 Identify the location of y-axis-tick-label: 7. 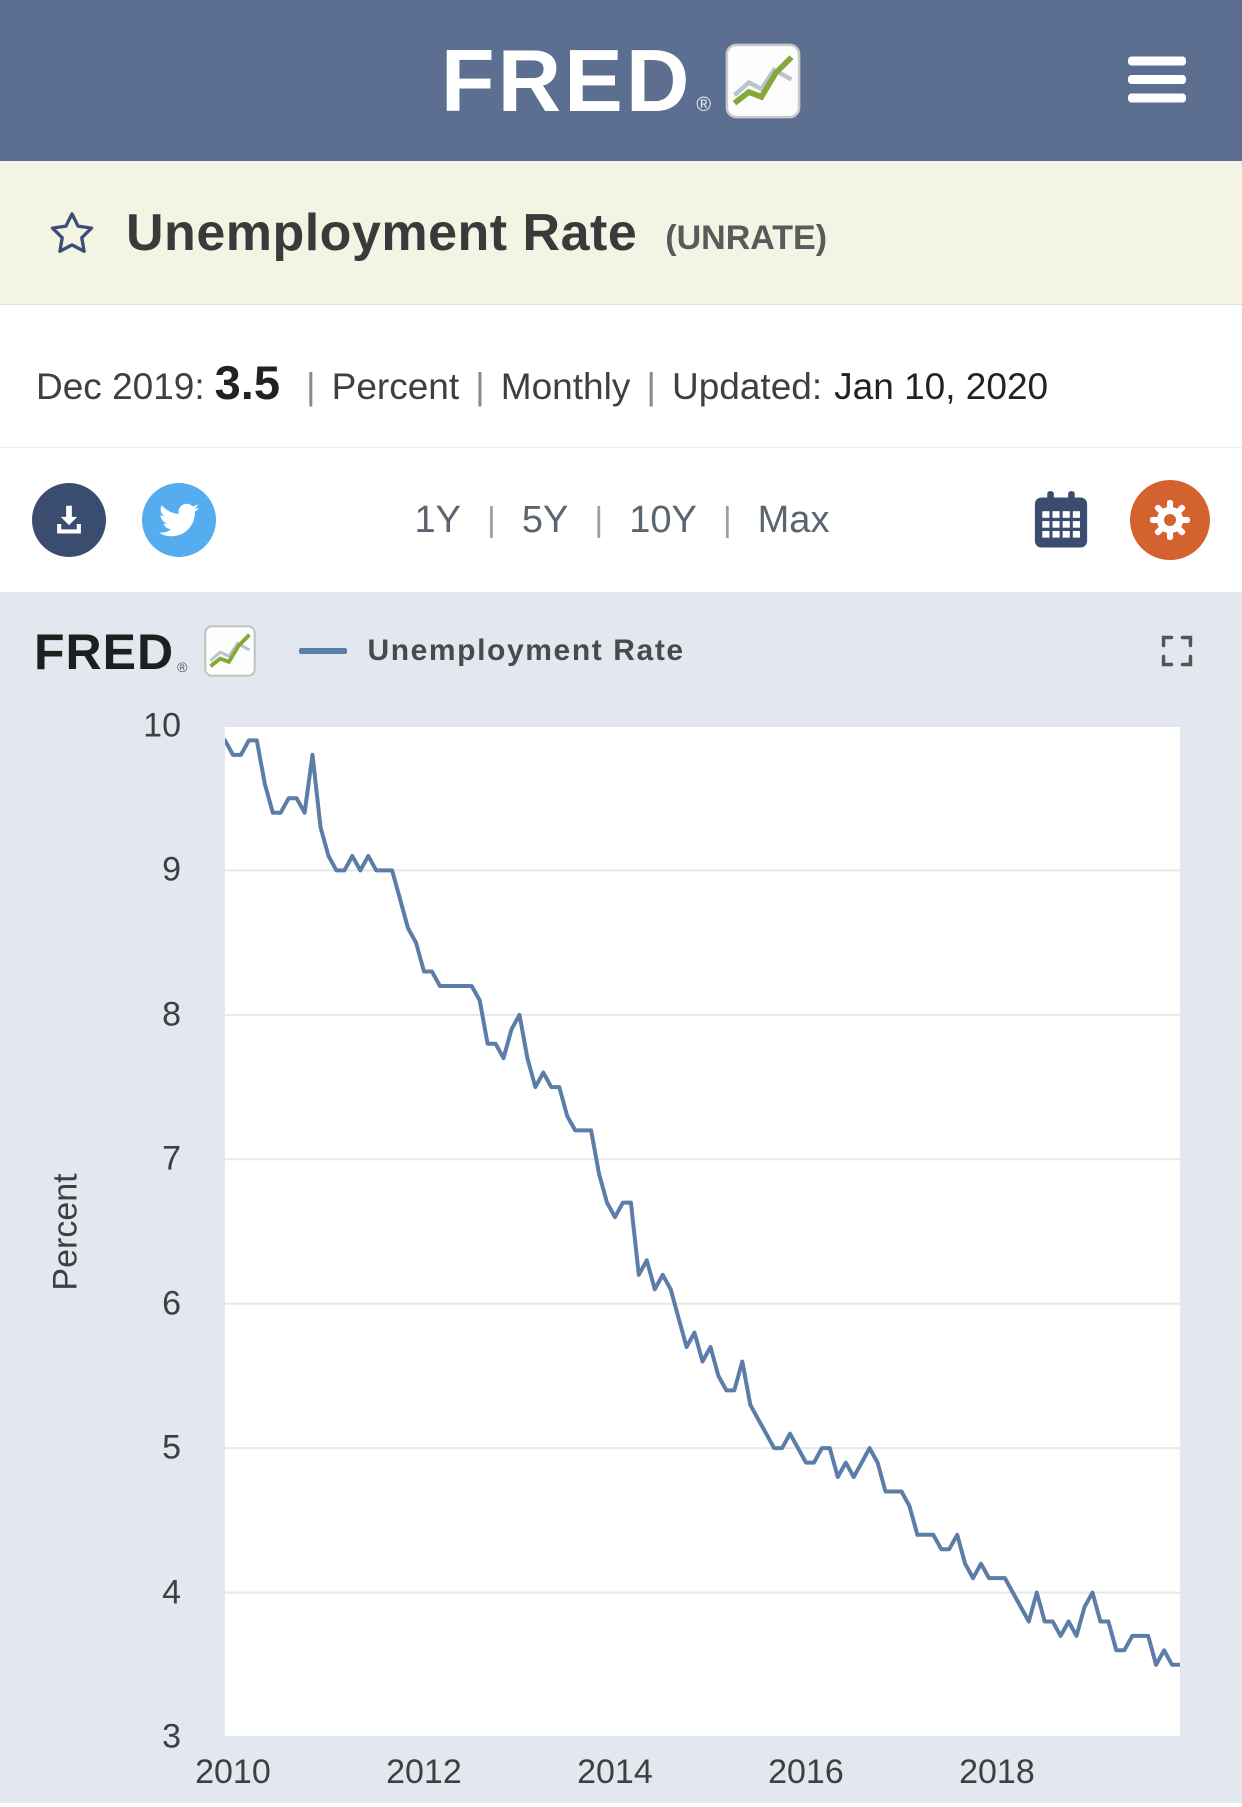
(171, 1158).